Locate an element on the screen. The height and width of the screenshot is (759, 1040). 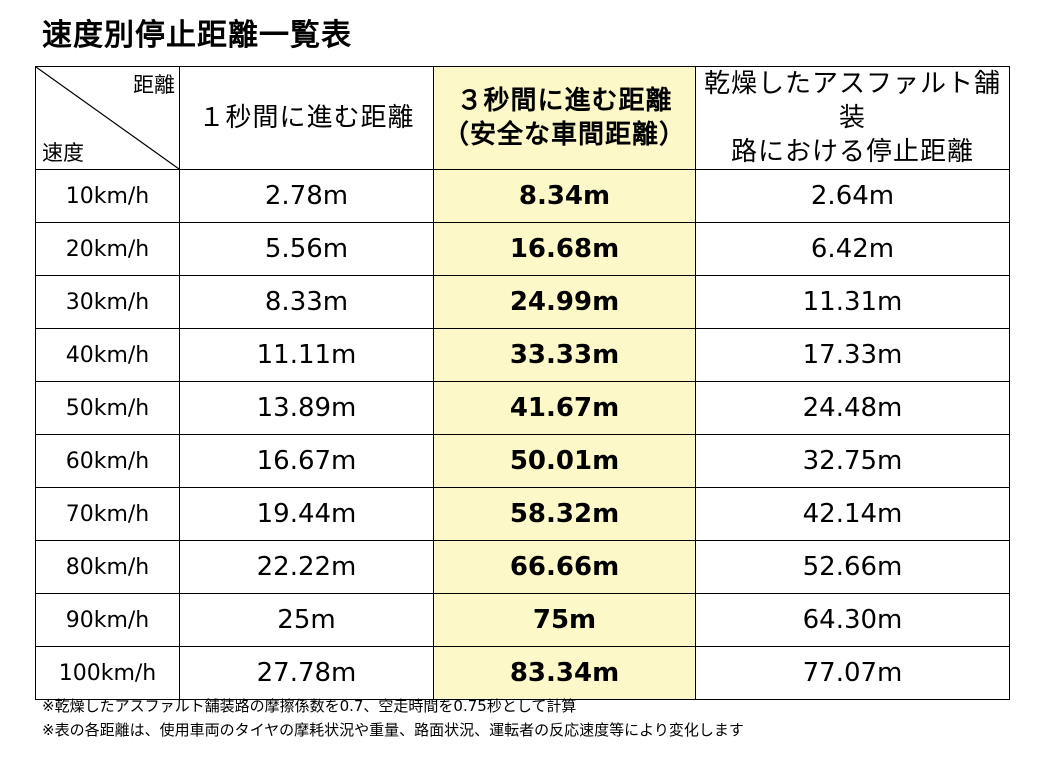
three-second-cell: 66.66m is located at coordinates (564, 567).